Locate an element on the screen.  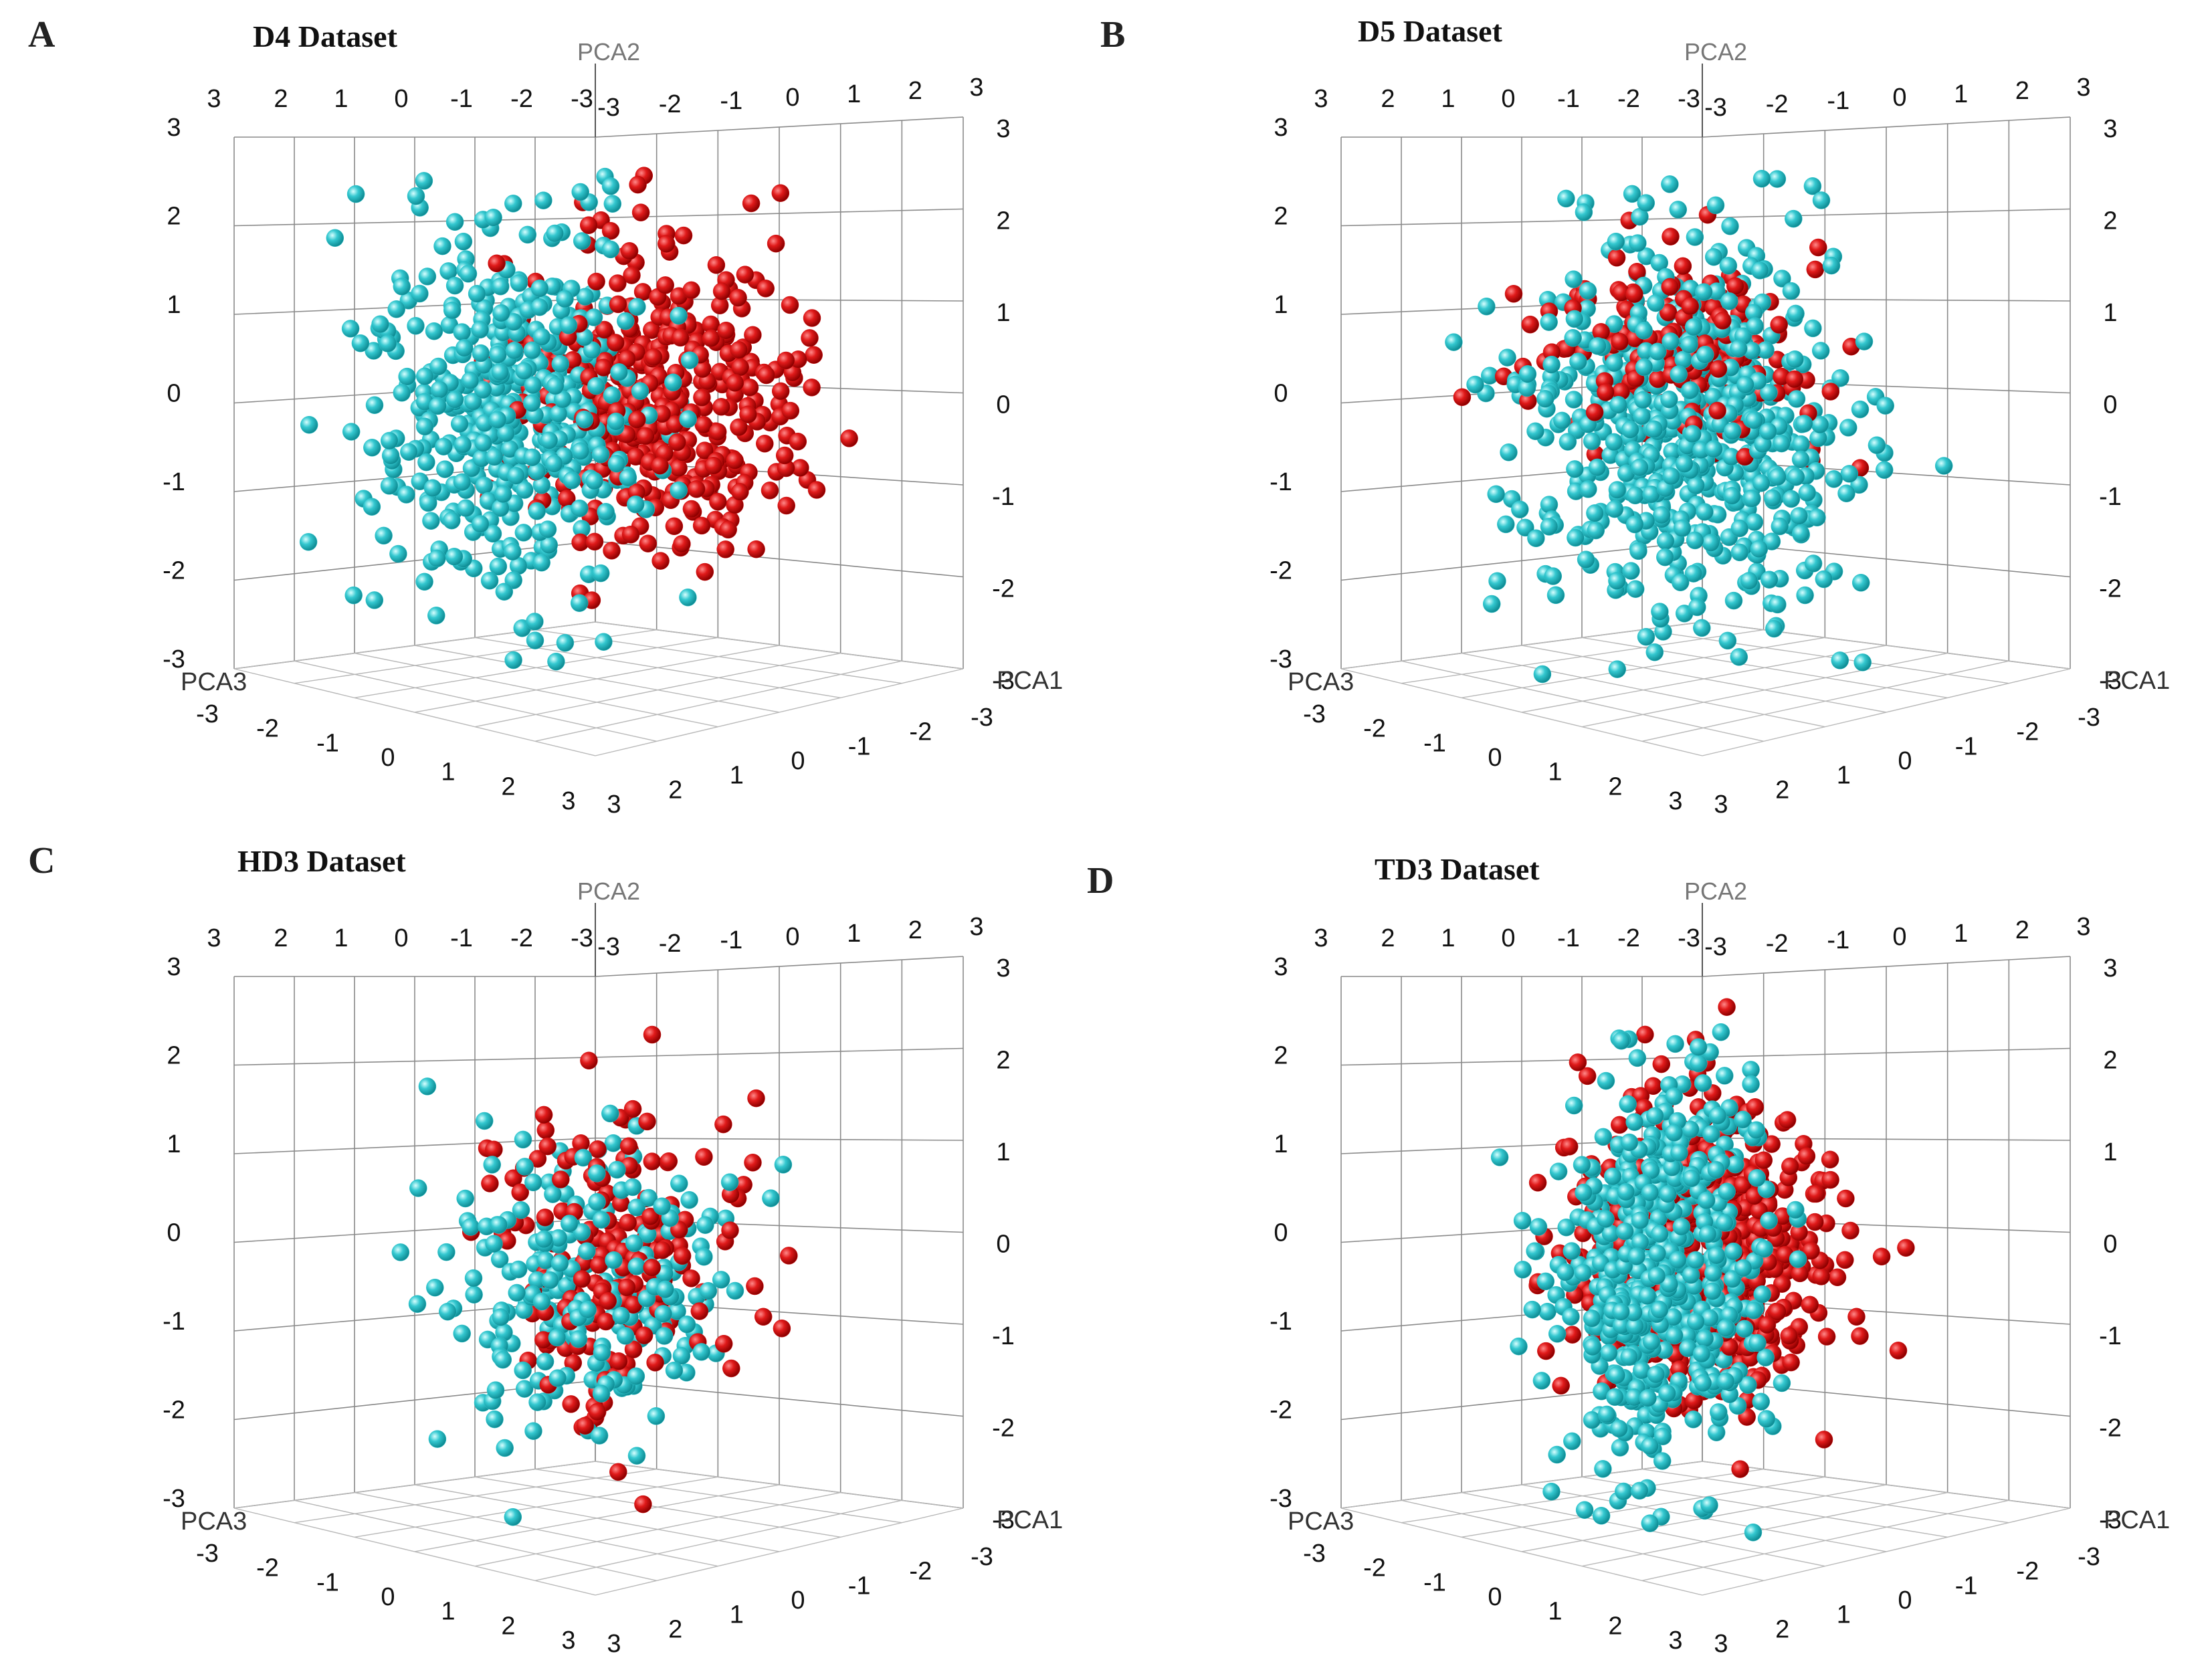
tick-label: 3 is located at coordinates (614, 805).